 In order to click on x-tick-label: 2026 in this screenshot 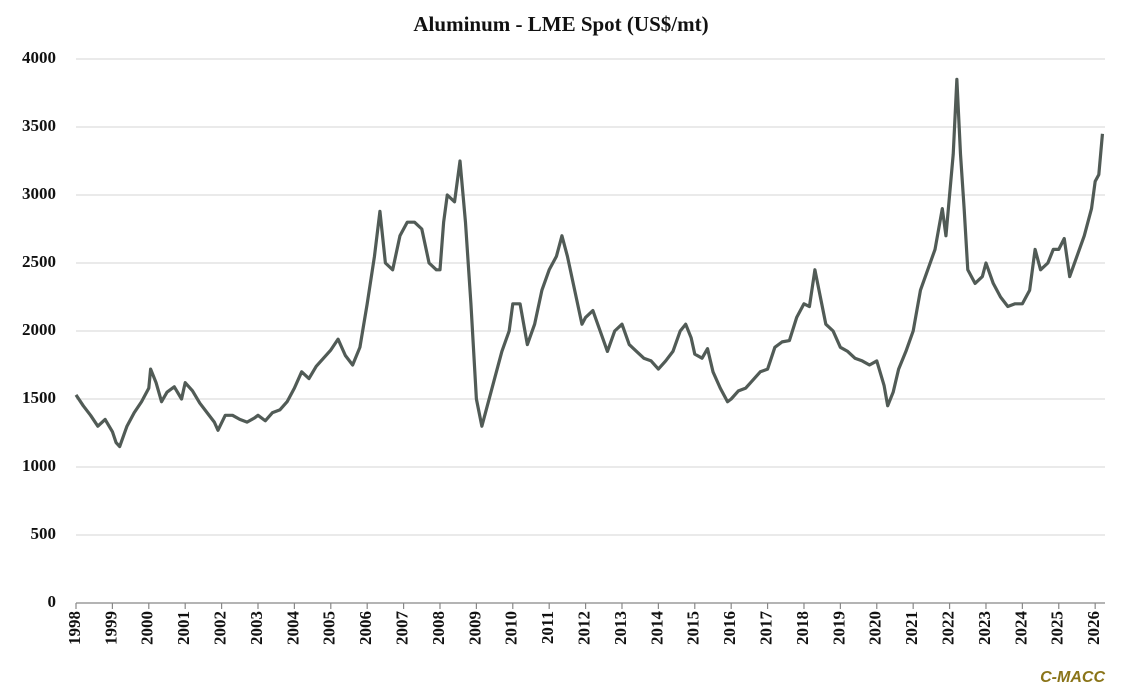, I will do `click(1093, 628)`.